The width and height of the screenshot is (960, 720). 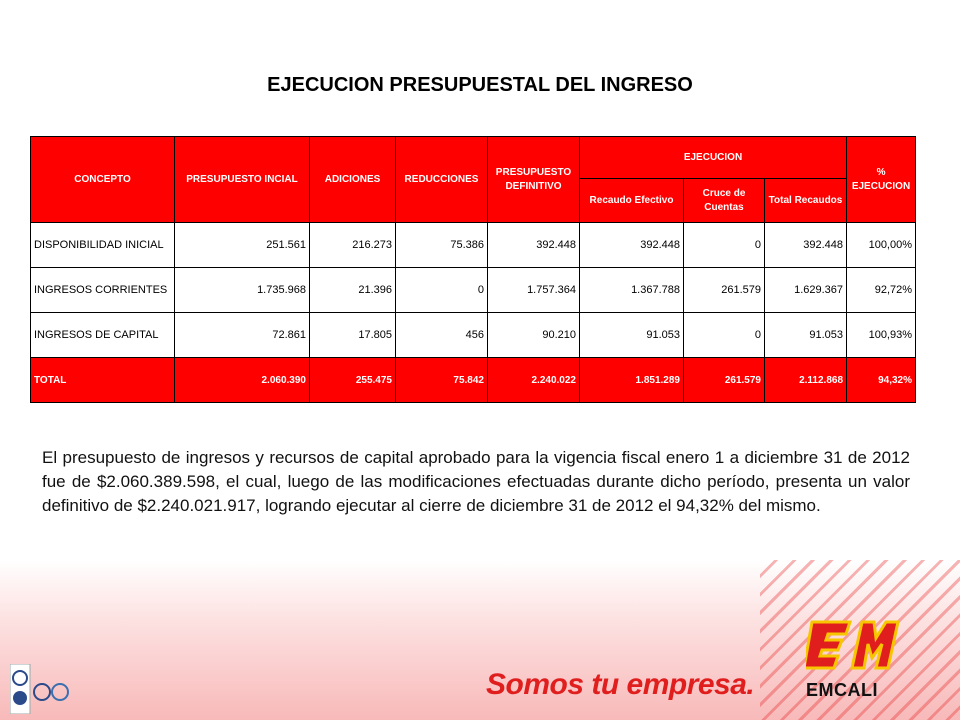 What do you see at coordinates (724, 290) in the screenshot?
I see `cell-cruce-cuentas: 261.579` at bounding box center [724, 290].